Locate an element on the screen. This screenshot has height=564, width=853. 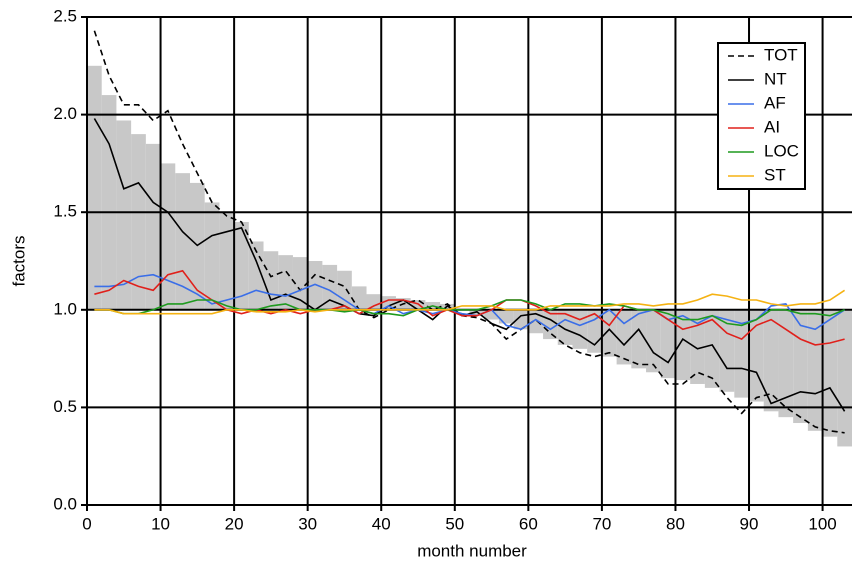
y-tick-label: 0.5 is located at coordinates (65, 406).